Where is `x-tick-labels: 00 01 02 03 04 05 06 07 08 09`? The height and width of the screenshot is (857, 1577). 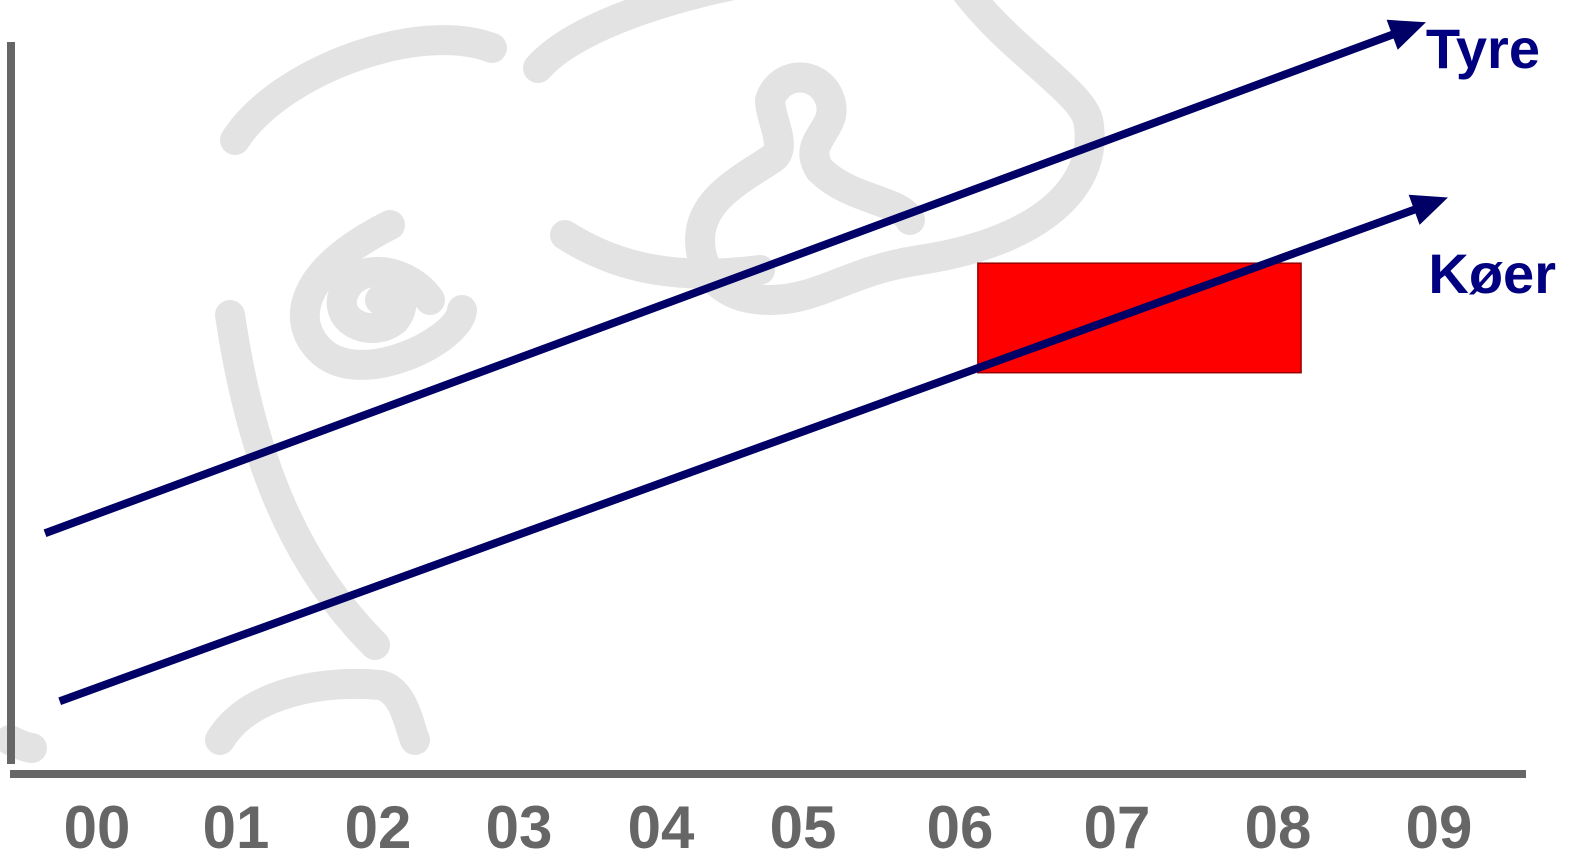 x-tick-labels: 00 01 02 03 04 05 06 07 08 09 is located at coordinates (768, 825).